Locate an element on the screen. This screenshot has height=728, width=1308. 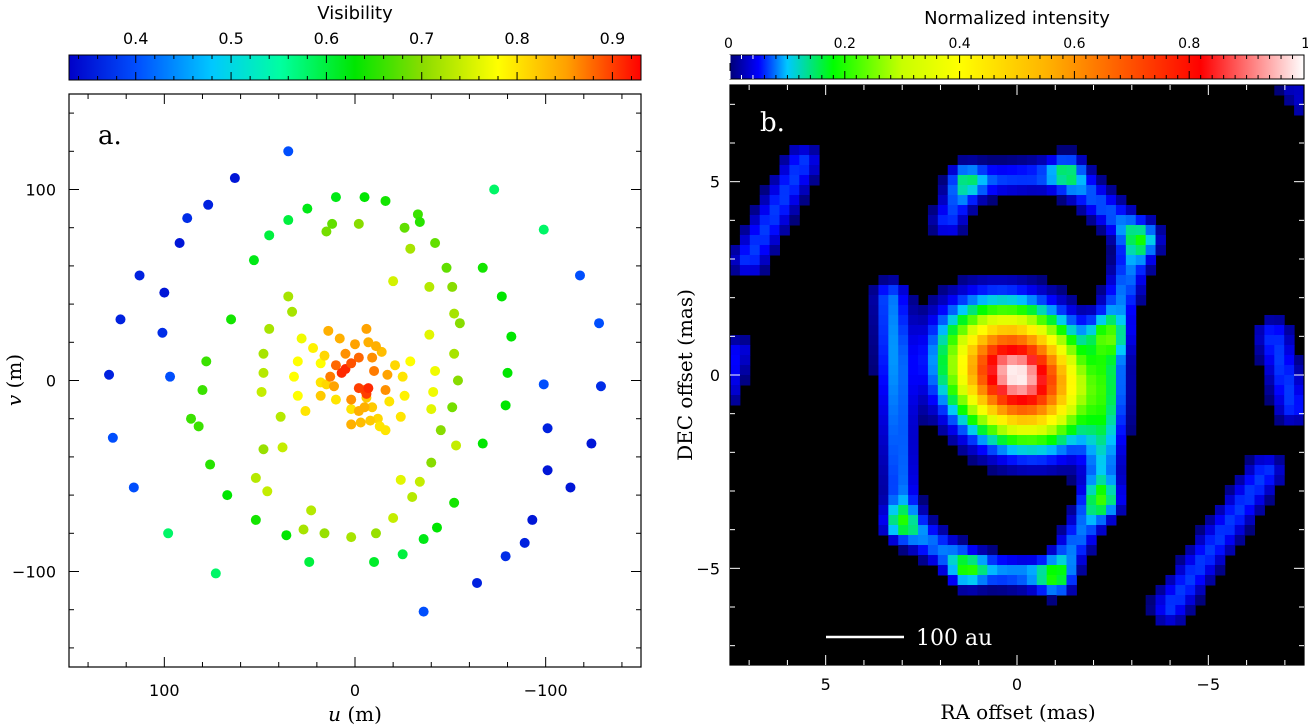
x-axis-b-title: RA offset (mas) is located at coordinates (1017, 712).